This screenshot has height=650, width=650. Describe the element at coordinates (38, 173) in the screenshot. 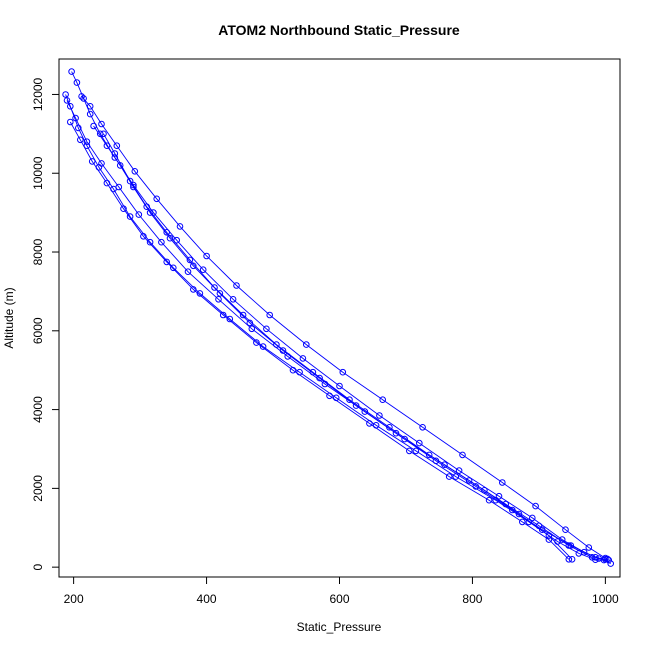

I see `y-tick-label: 10000` at that location.